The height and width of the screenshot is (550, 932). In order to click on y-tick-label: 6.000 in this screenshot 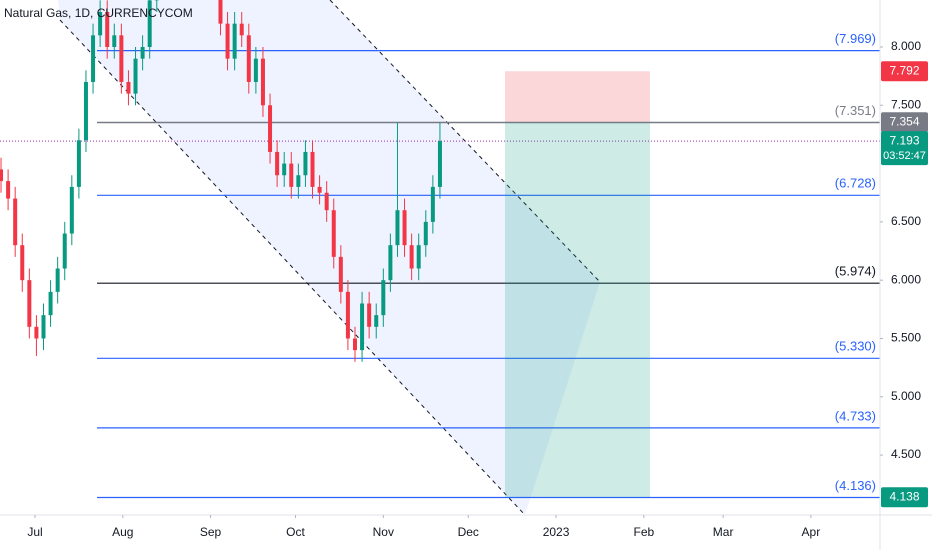, I will do `click(906, 279)`.